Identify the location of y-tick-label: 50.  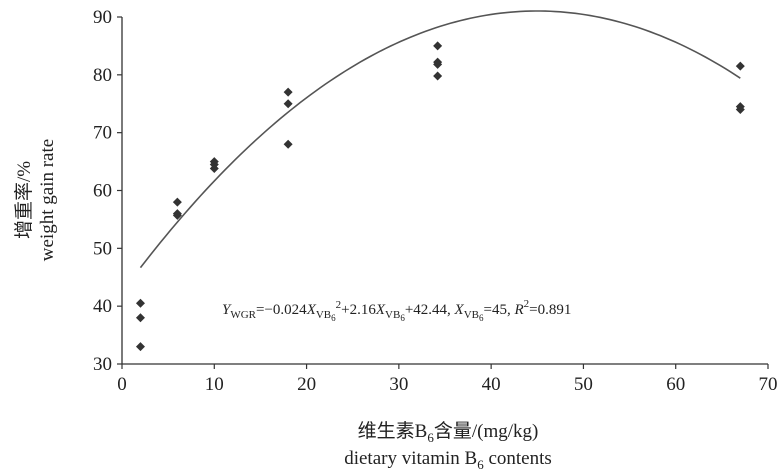
(102, 248).